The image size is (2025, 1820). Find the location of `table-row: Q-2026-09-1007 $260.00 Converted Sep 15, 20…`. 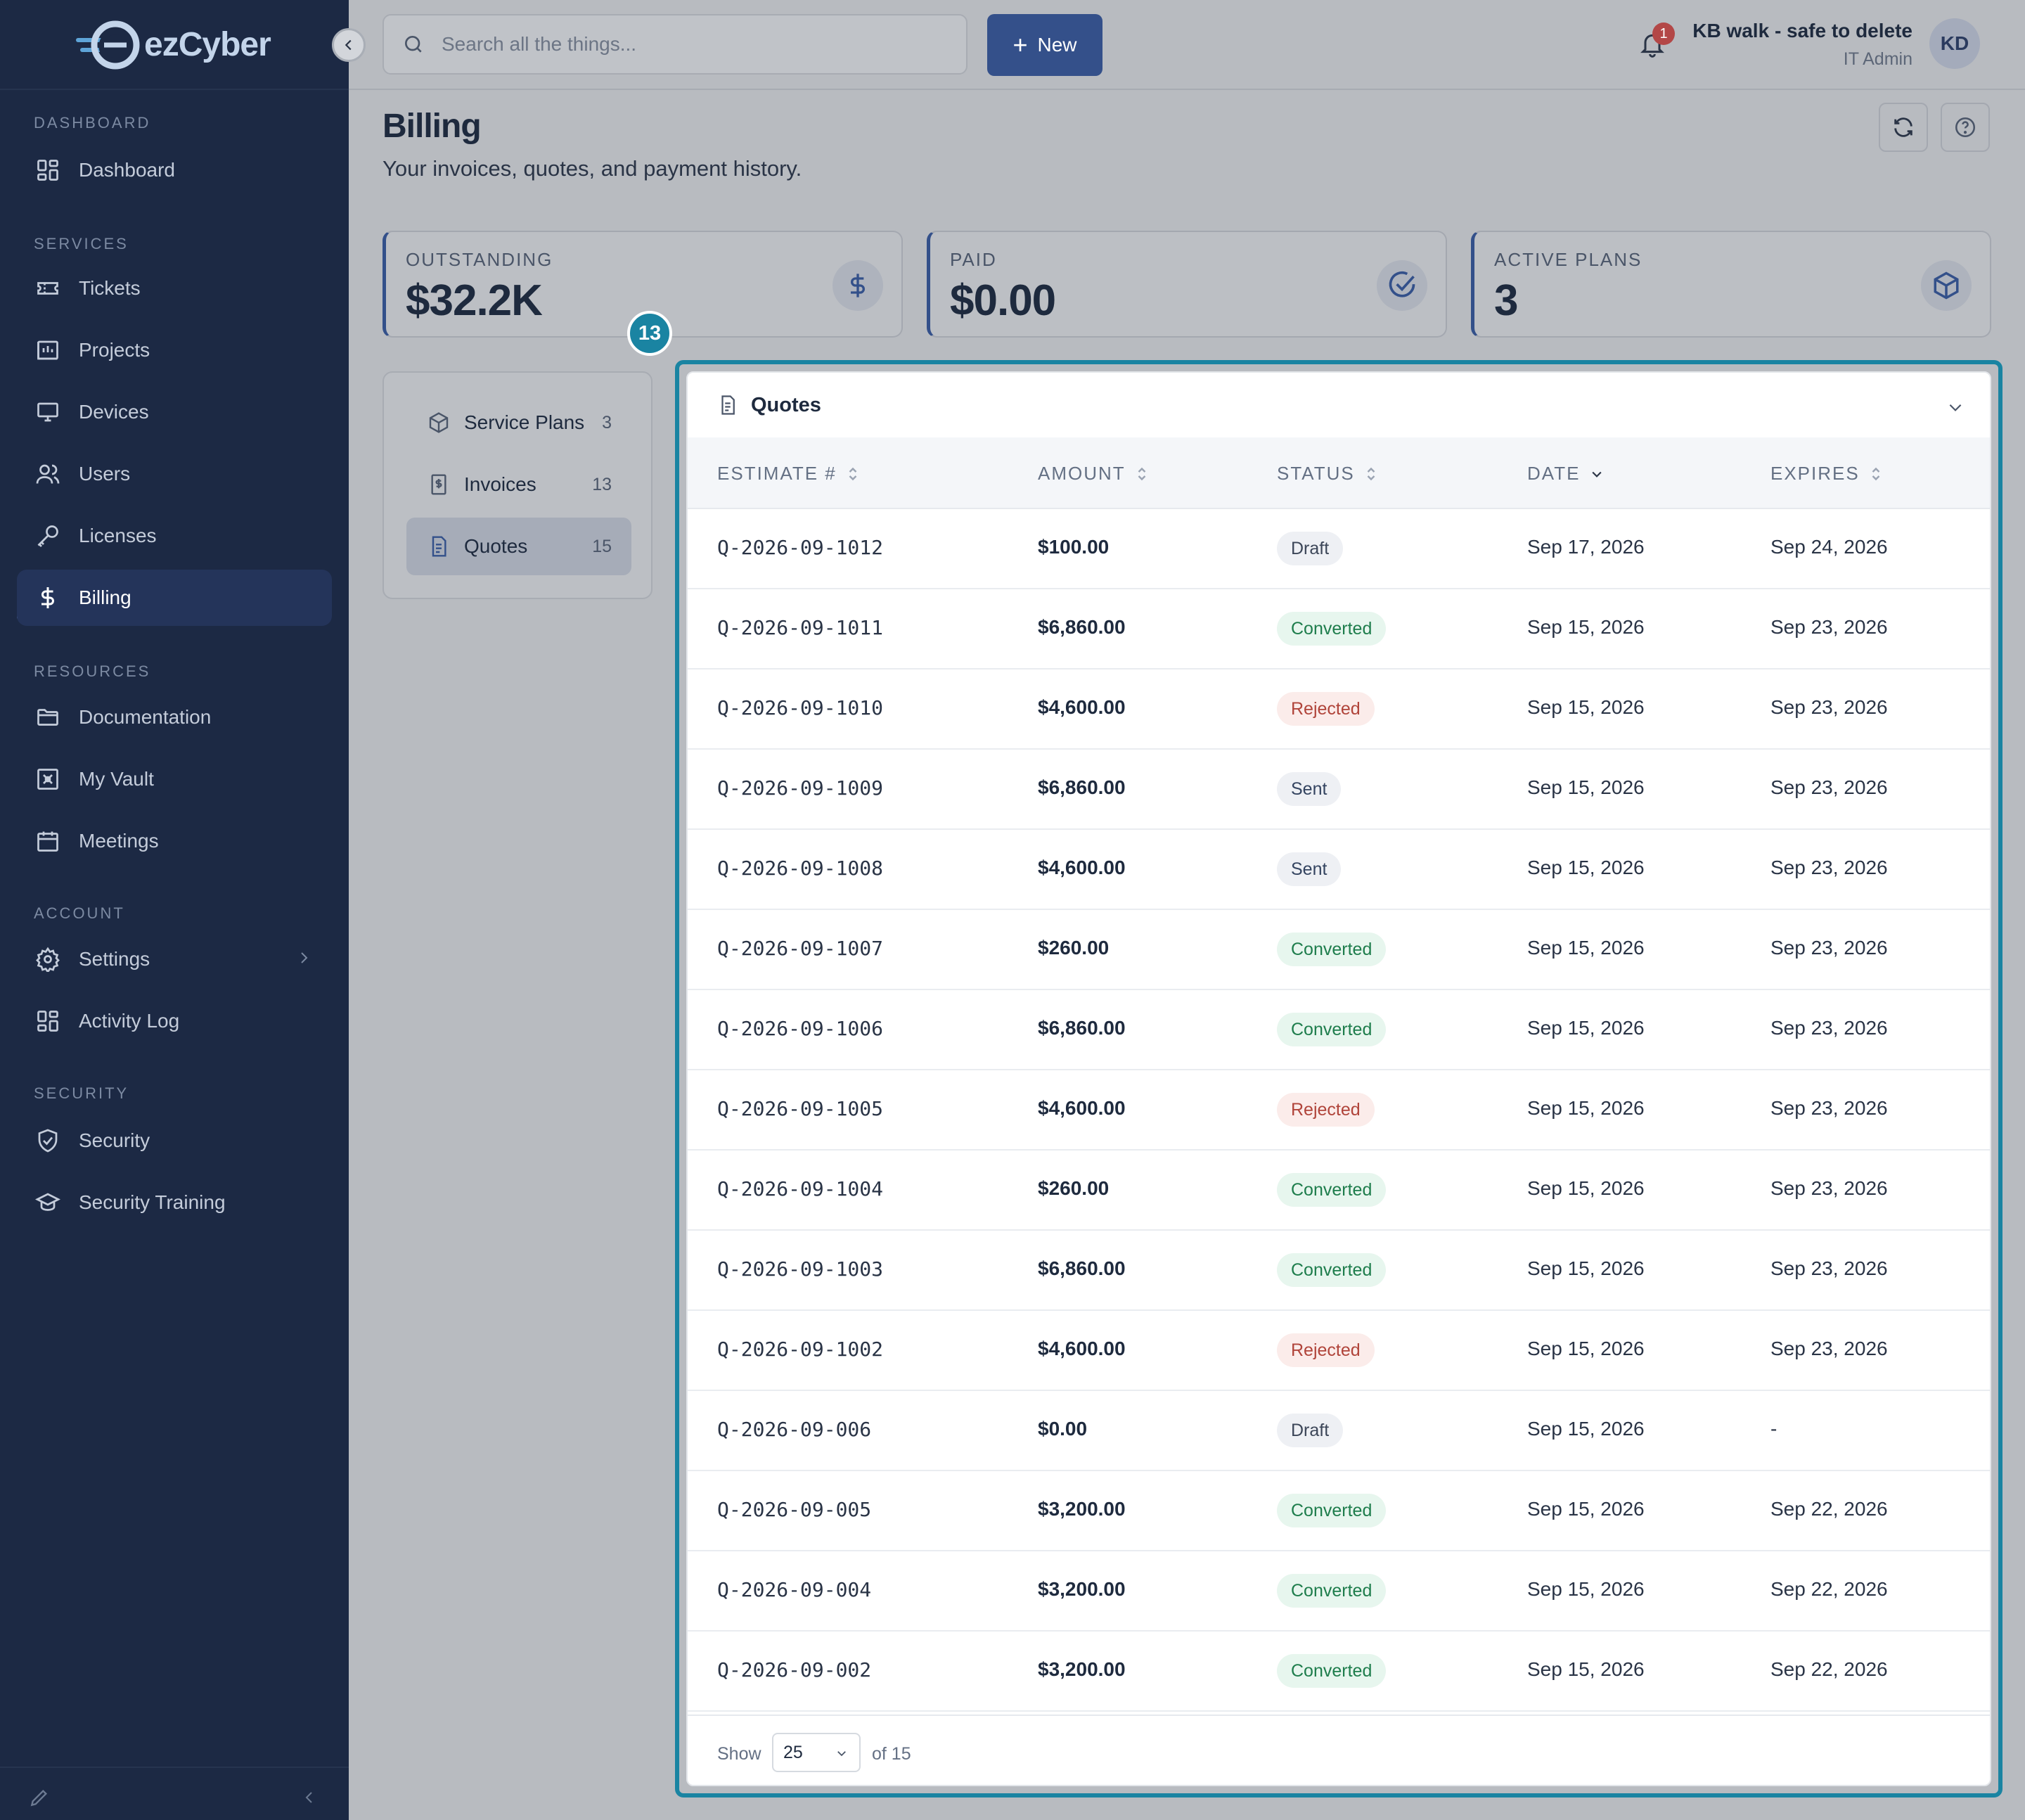

table-row: Q-2026-09-1007 $260.00 Converted Sep 15, 20… is located at coordinates (1339, 950).